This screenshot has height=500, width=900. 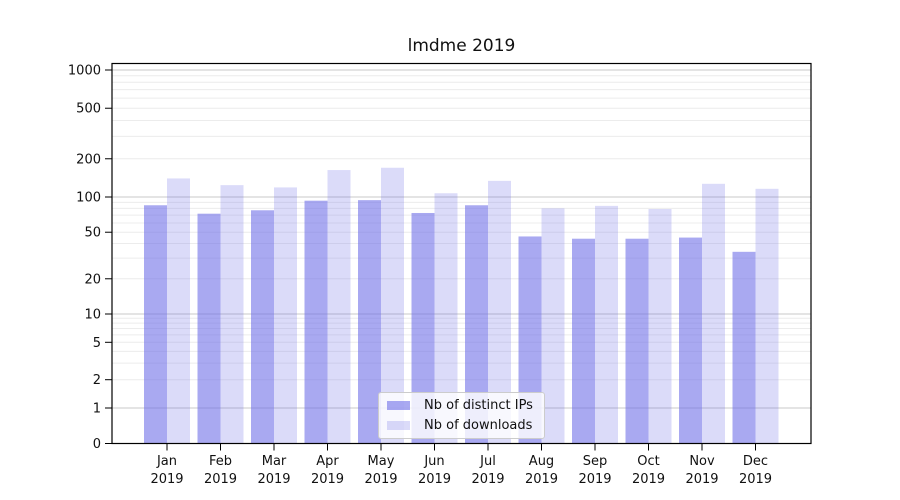 I want to click on y-tick-label: 10, so click(x=92, y=315).